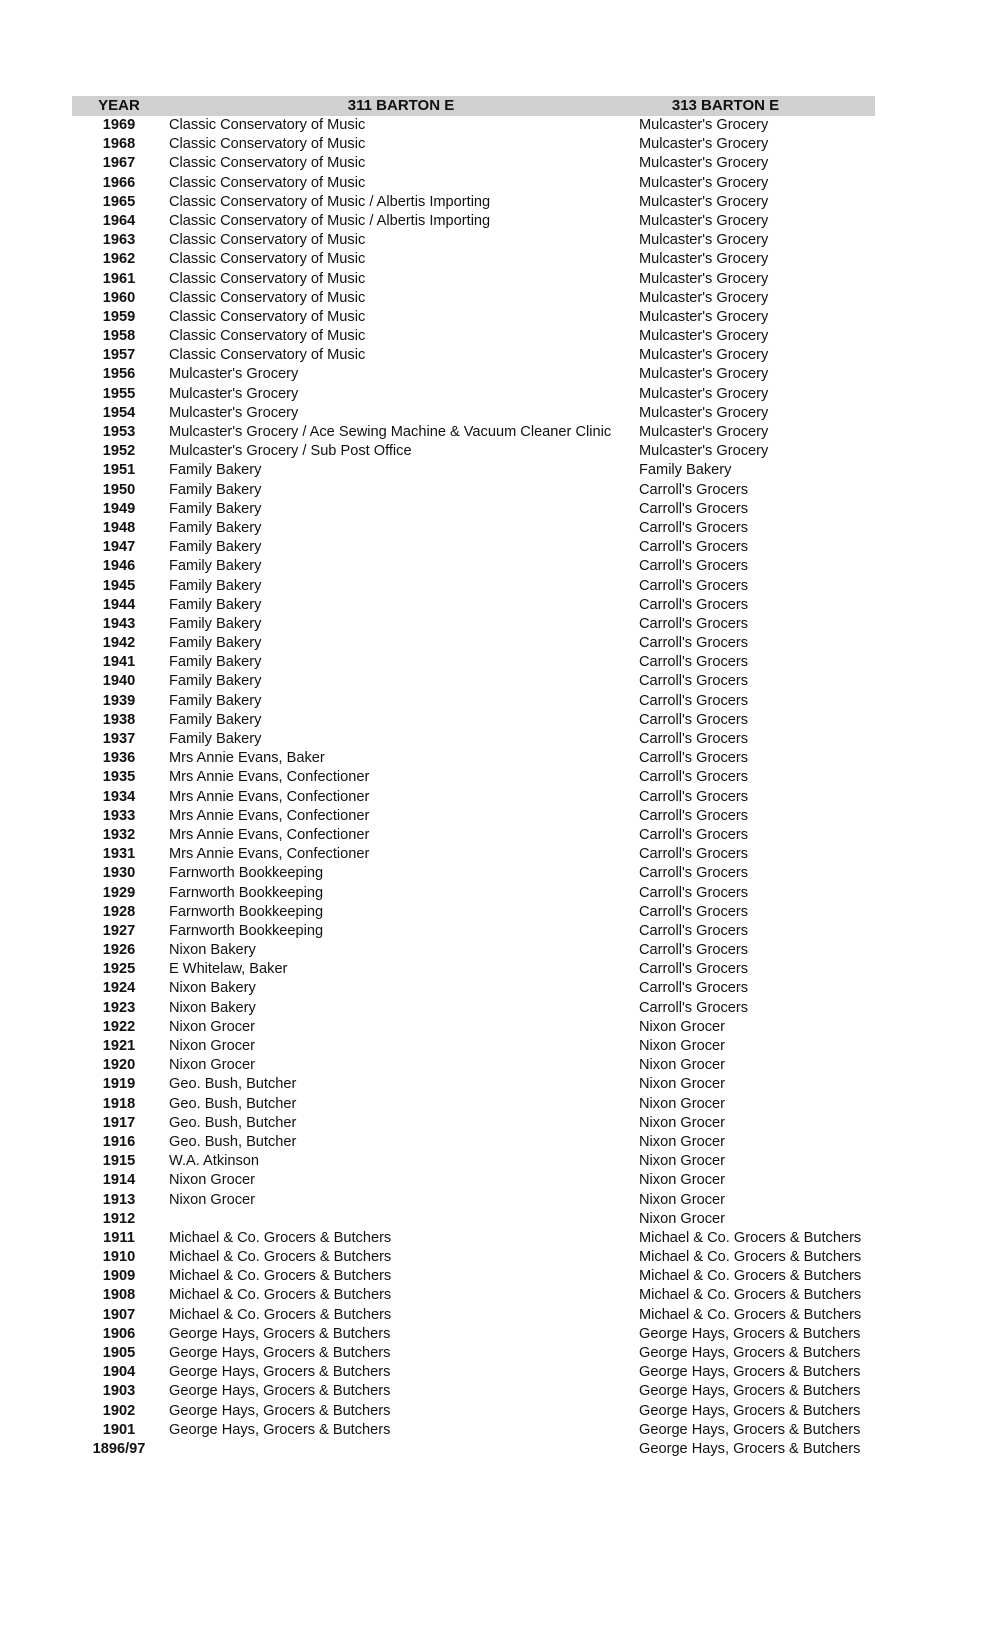 Image resolution: width=981 pixels, height=1625 pixels. I want to click on year-cell: 1925, so click(119, 969).